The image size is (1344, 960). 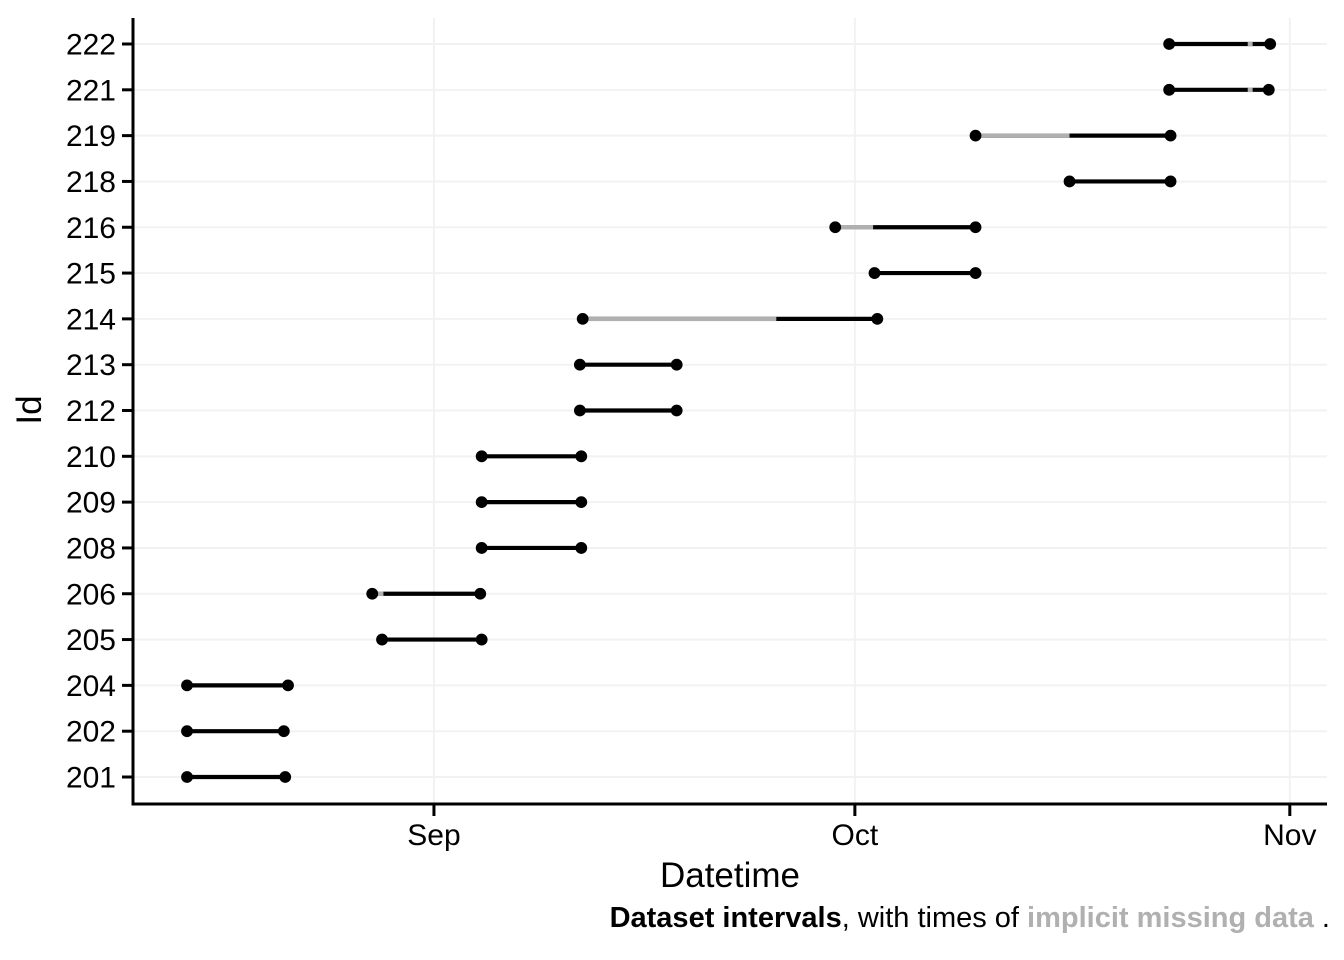 What do you see at coordinates (91, 594) in the screenshot?
I see `y-tick-label: 206` at bounding box center [91, 594].